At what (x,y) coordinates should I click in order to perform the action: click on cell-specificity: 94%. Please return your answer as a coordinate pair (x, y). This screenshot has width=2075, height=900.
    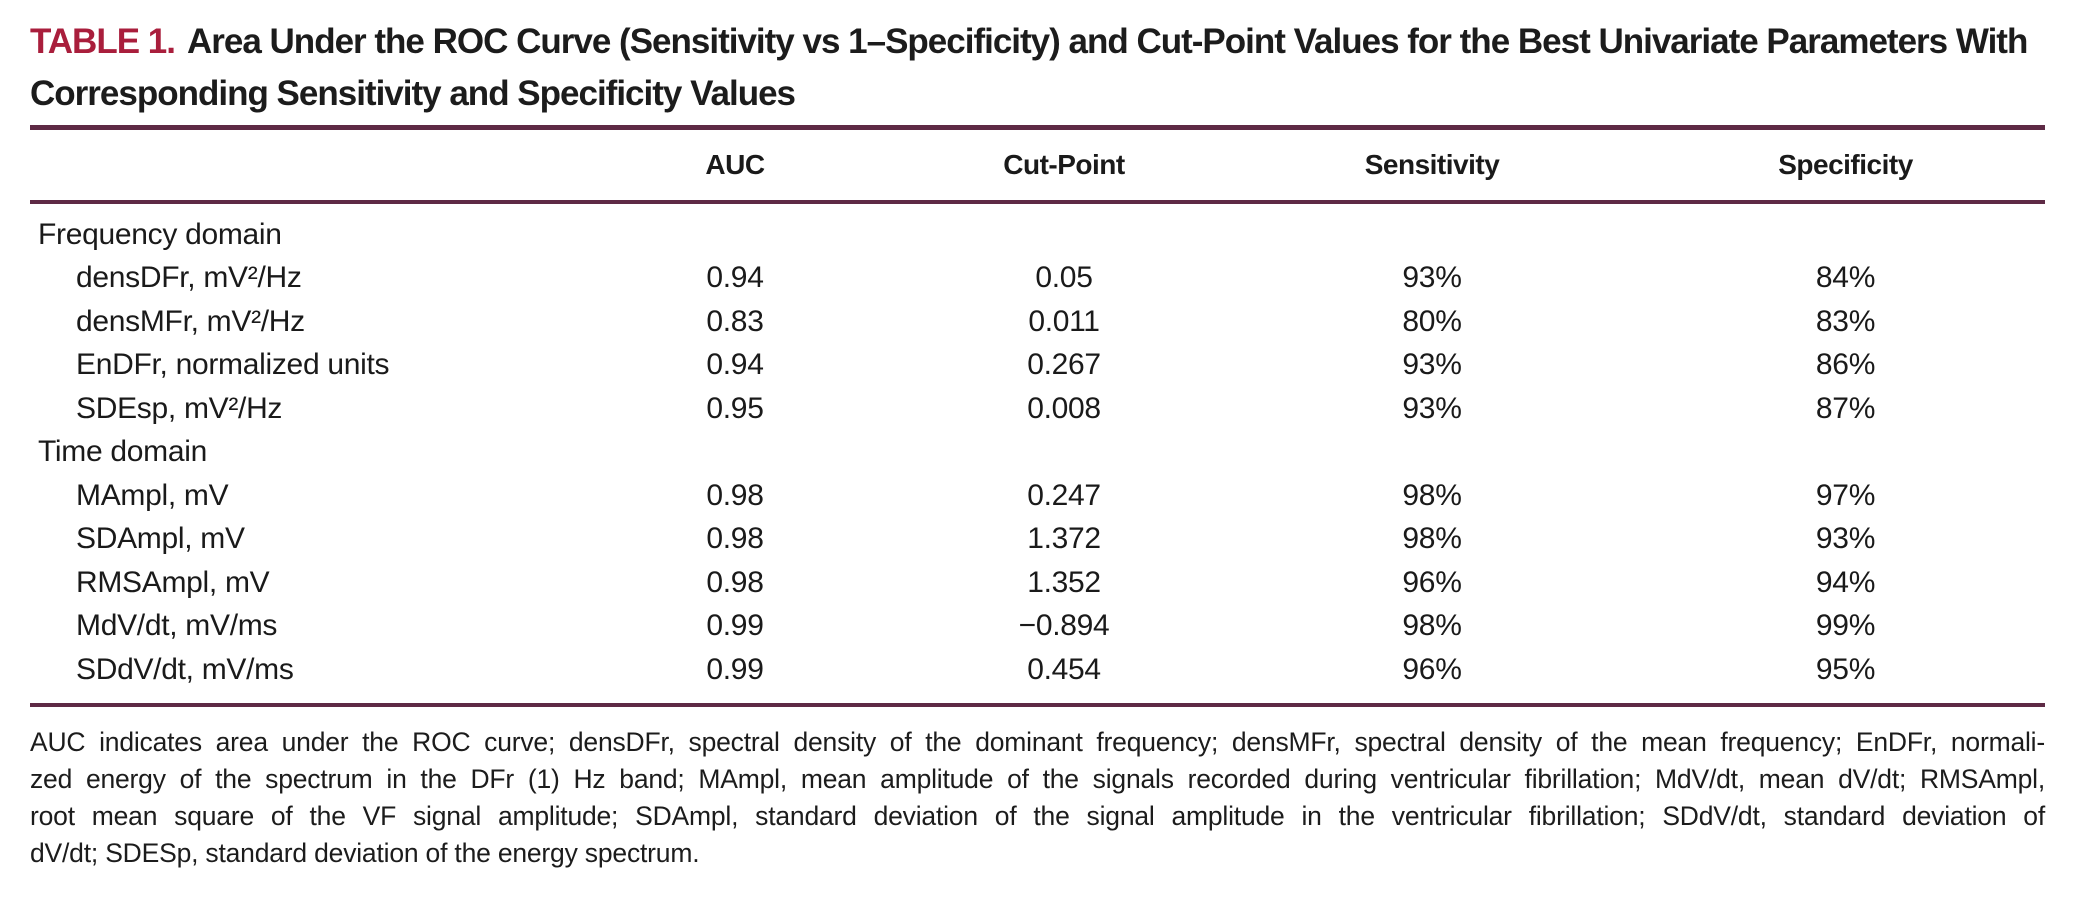
    Looking at the image, I should click on (1845, 582).